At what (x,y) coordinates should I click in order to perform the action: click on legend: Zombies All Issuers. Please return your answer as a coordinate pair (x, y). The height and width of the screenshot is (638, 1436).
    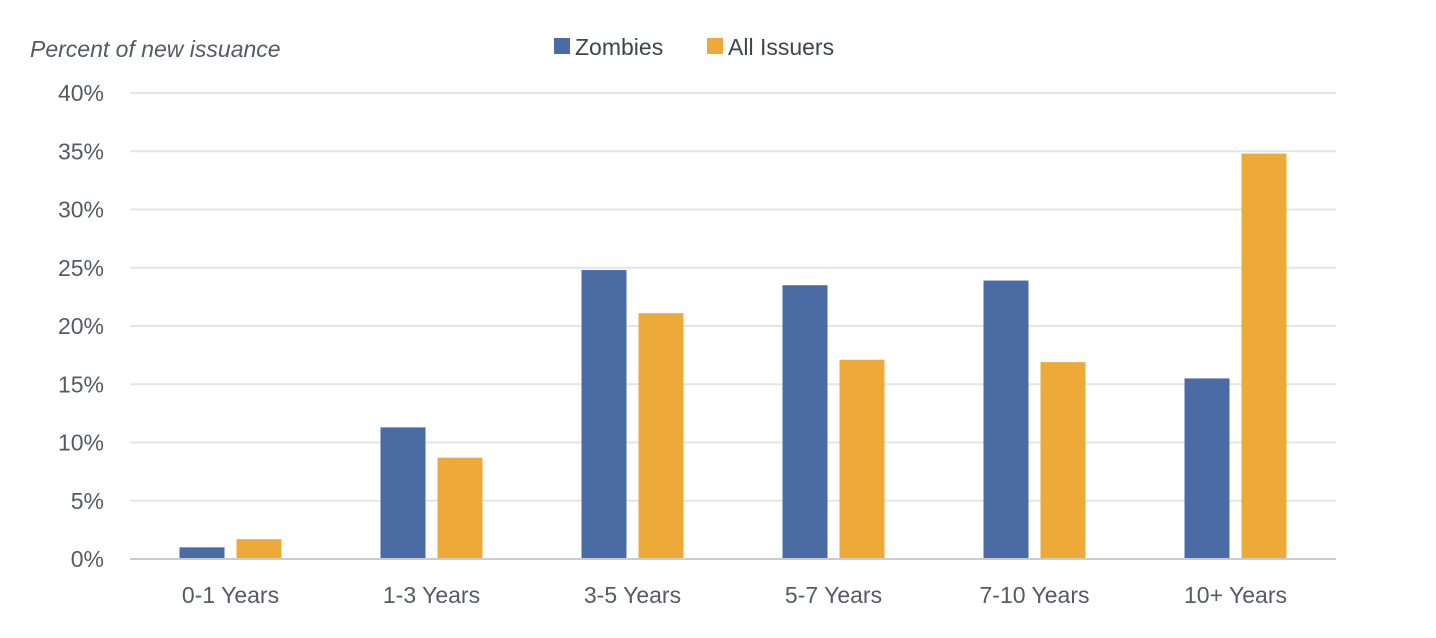
    Looking at the image, I should click on (694, 47).